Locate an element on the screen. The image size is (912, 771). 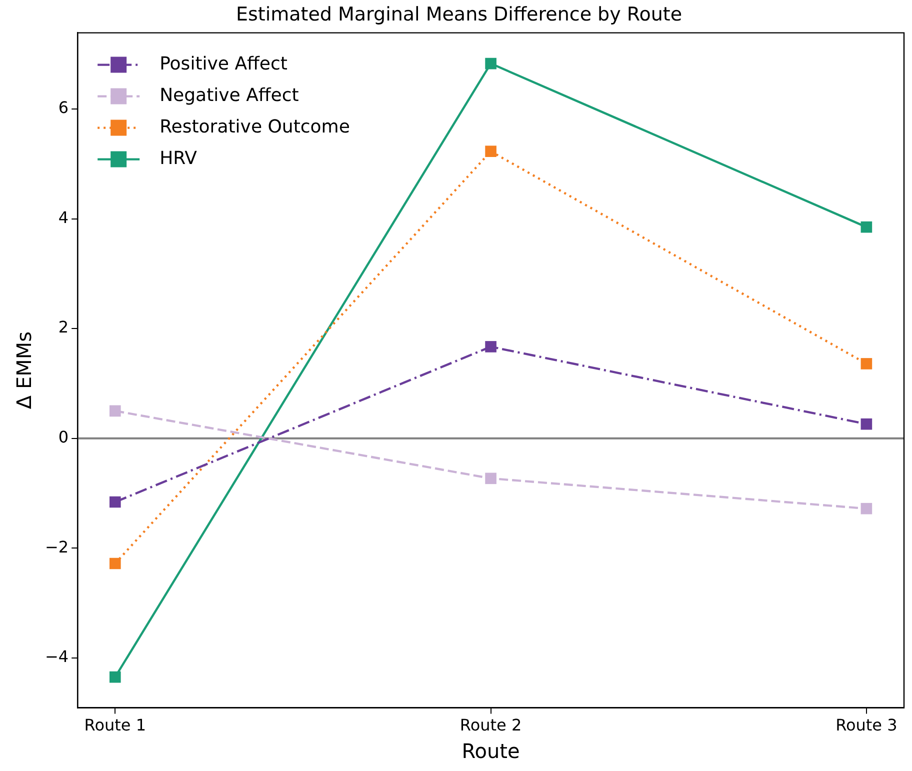
legend-label: Restorative Outcome is located at coordinates (255, 127).